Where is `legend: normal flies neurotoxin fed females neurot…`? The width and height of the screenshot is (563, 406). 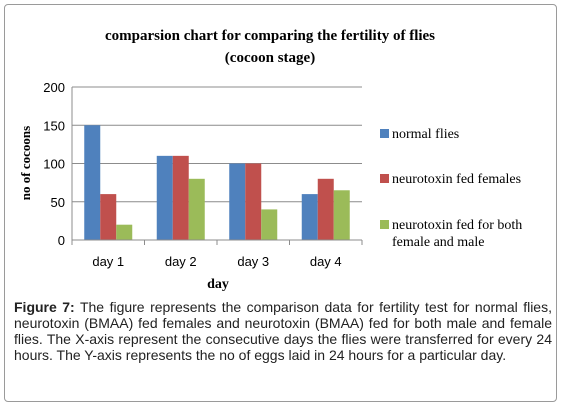
legend: normal flies neurotoxin fed females neurot… is located at coordinates (451, 188).